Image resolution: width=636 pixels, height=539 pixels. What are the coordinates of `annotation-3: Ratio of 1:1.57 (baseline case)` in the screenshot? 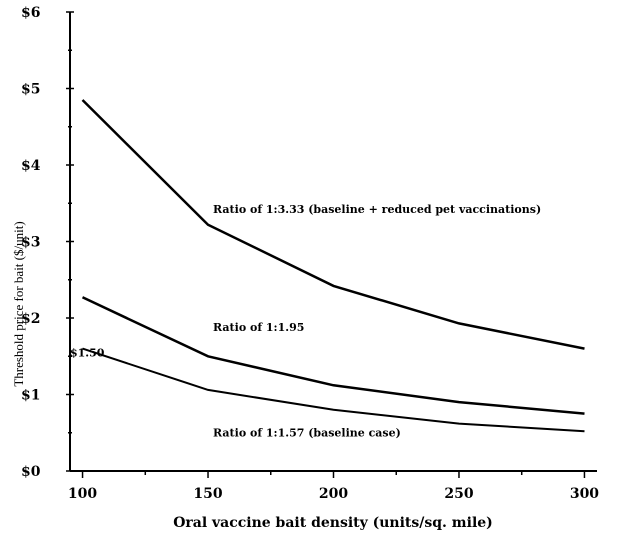 It's located at (307, 433).